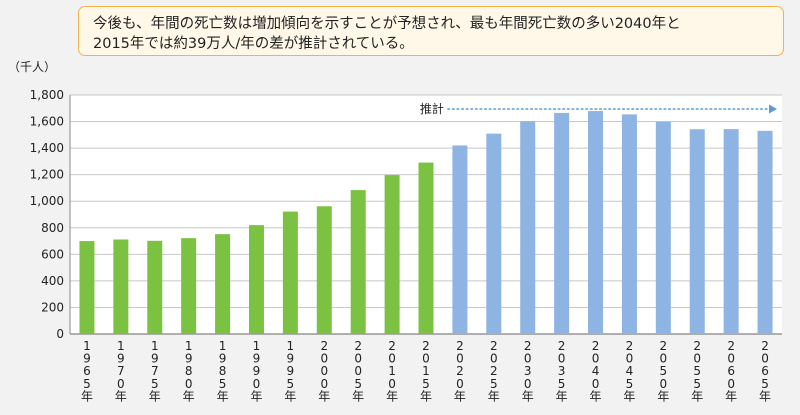 The height and width of the screenshot is (415, 800). What do you see at coordinates (52, 228) in the screenshot?
I see `y-tick-label: 800` at bounding box center [52, 228].